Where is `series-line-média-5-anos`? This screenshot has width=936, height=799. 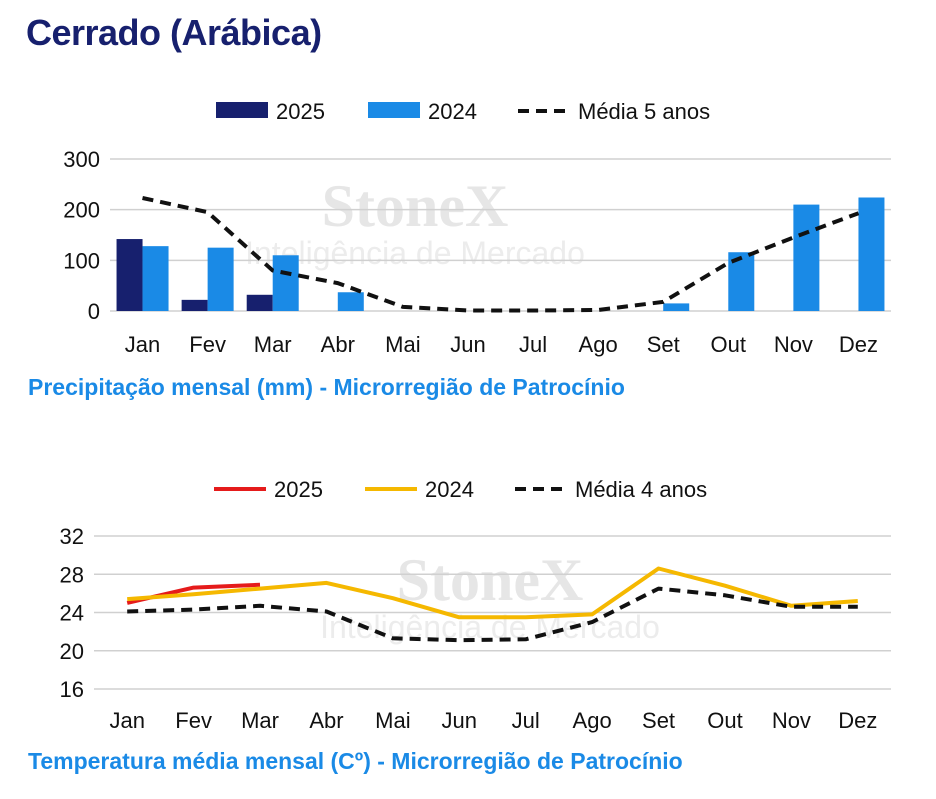
series-line-média-5-anos is located at coordinates (501, 254).